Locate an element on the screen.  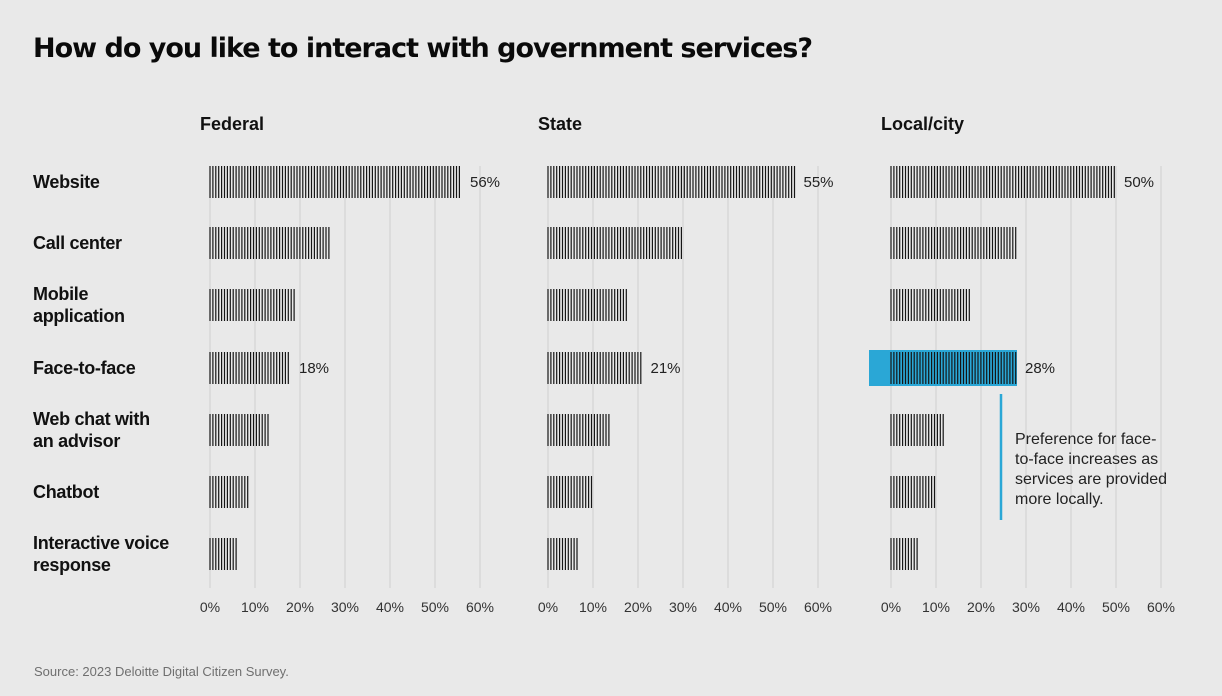
row-label: Website is located at coordinates (66, 182).